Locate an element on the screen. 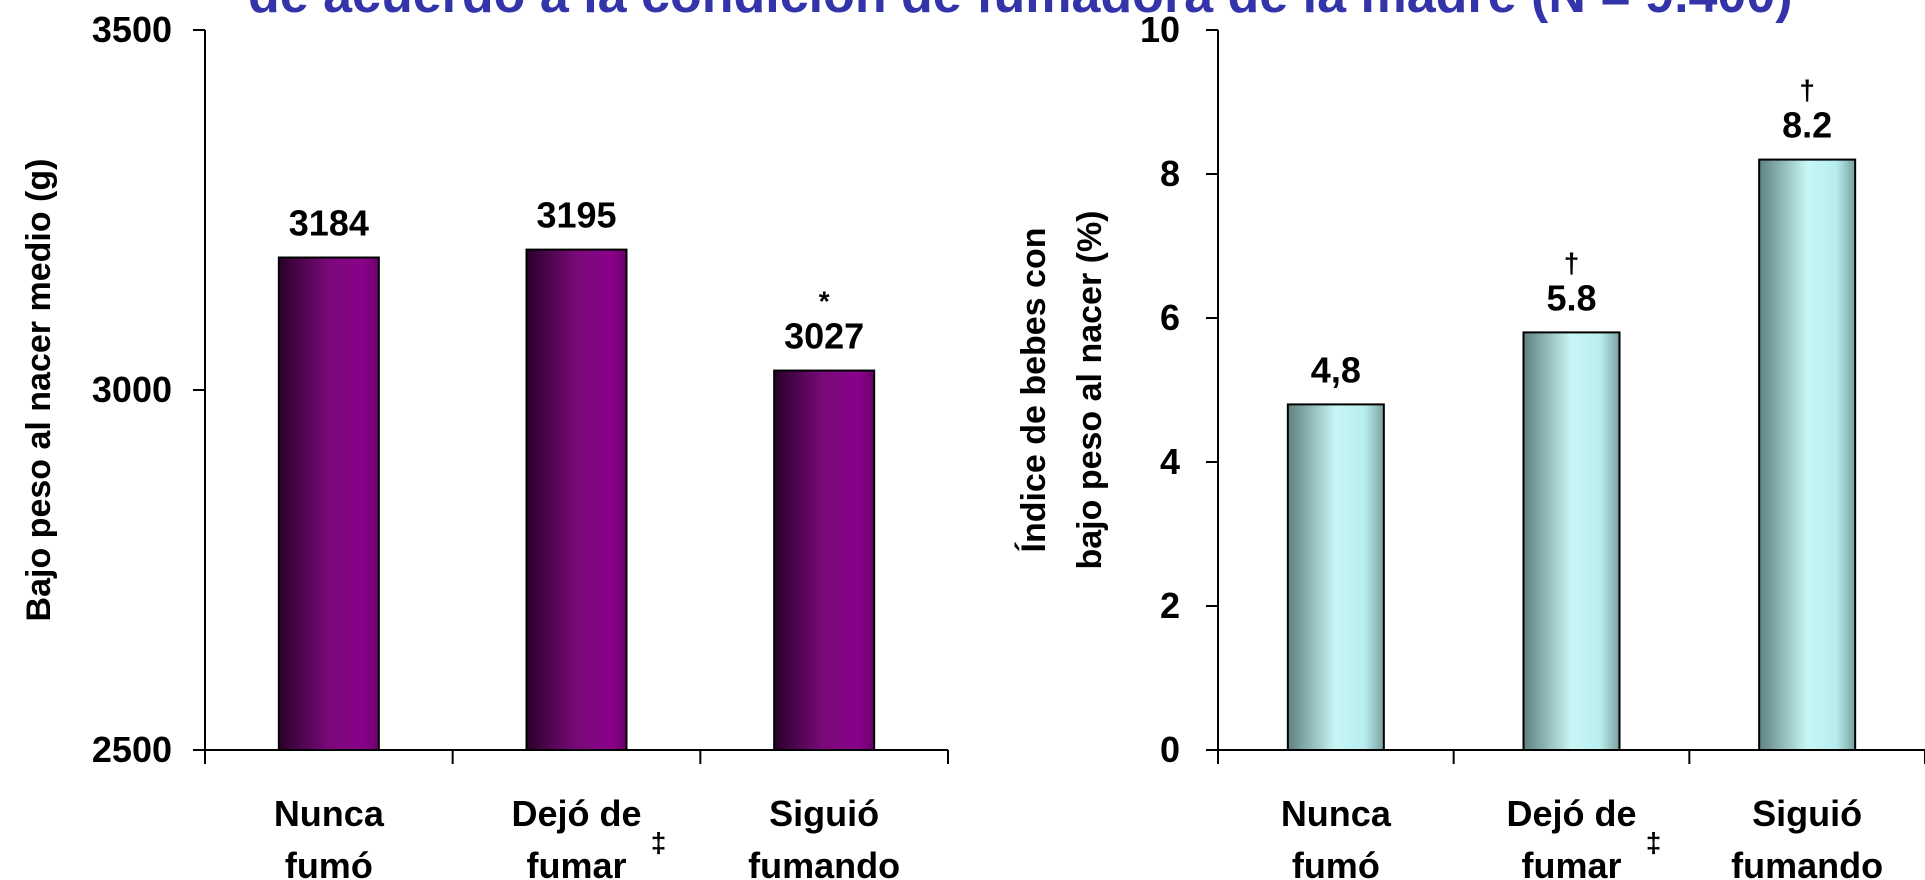 The width and height of the screenshot is (1925, 880). y-tick-label: 4 is located at coordinates (1170, 461).